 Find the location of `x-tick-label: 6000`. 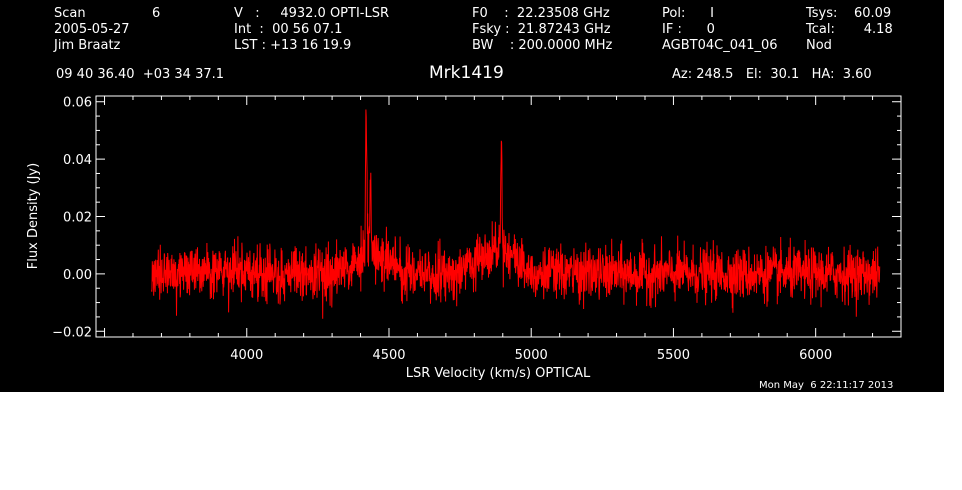

x-tick-label: 6000 is located at coordinates (815, 355).